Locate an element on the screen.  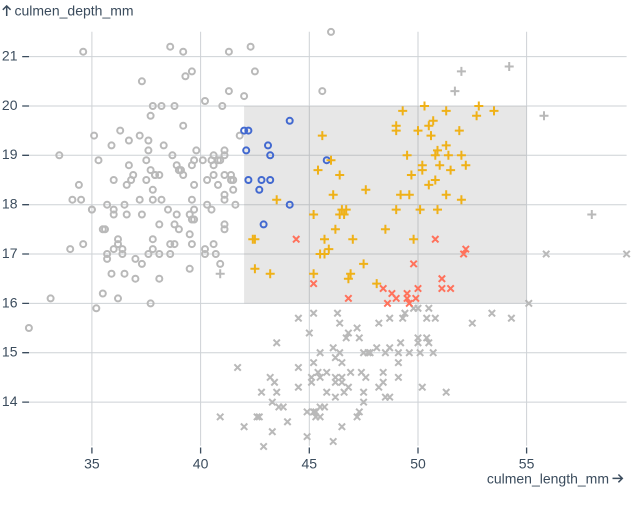
svg-text: 16 is located at coordinates (10, 302).